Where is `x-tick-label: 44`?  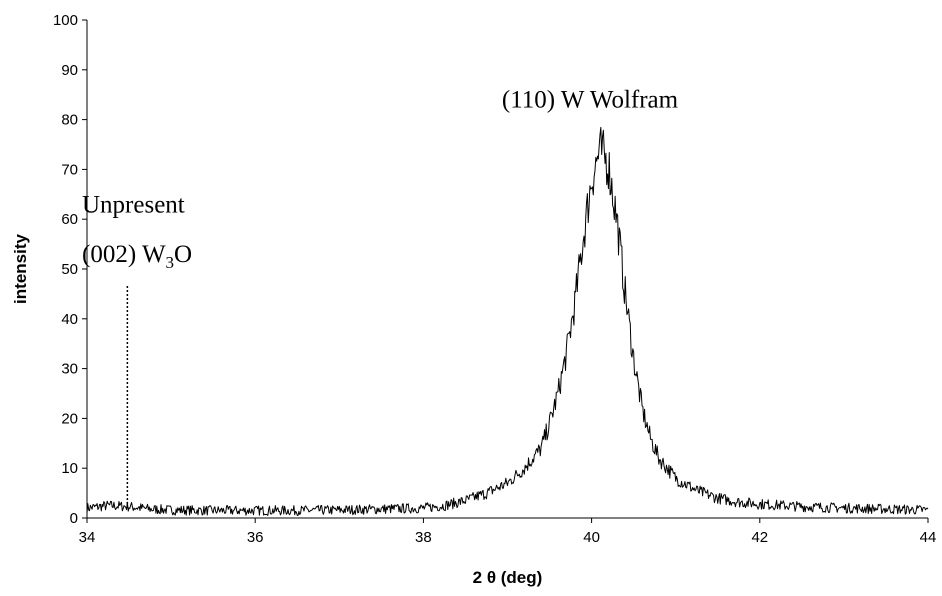
x-tick-label: 44 is located at coordinates (928, 537).